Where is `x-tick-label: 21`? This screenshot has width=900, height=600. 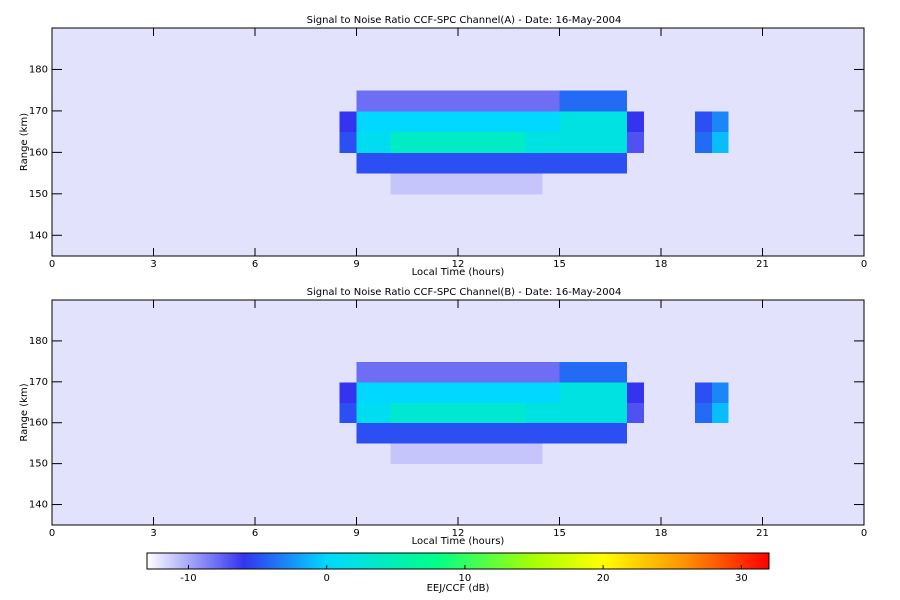 x-tick-label: 21 is located at coordinates (762, 533).